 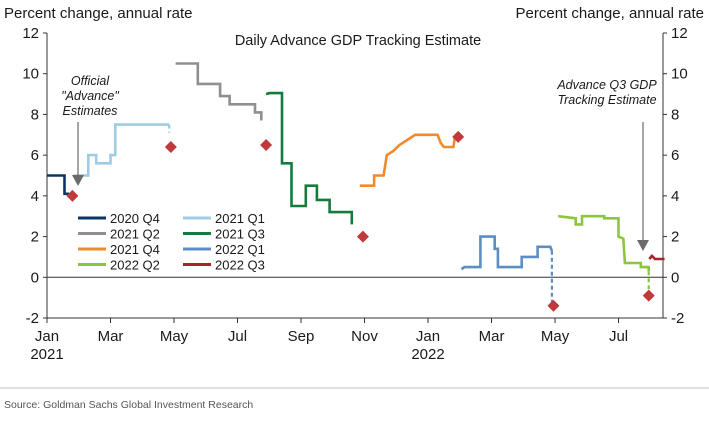 What do you see at coordinates (135, 218) in the screenshot?
I see `legend-label: 2020 Q4` at bounding box center [135, 218].